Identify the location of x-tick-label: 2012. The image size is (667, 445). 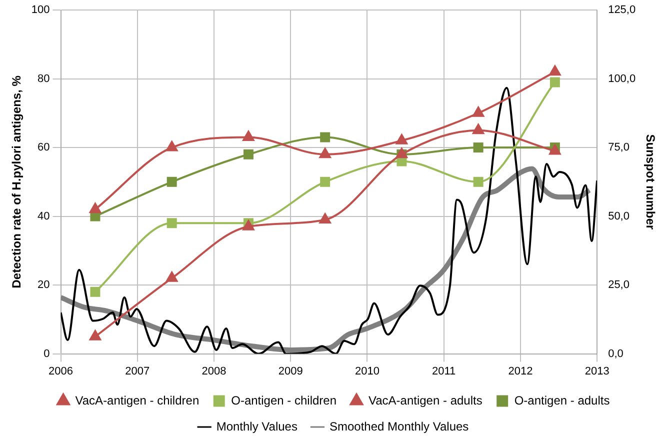
(520, 371).